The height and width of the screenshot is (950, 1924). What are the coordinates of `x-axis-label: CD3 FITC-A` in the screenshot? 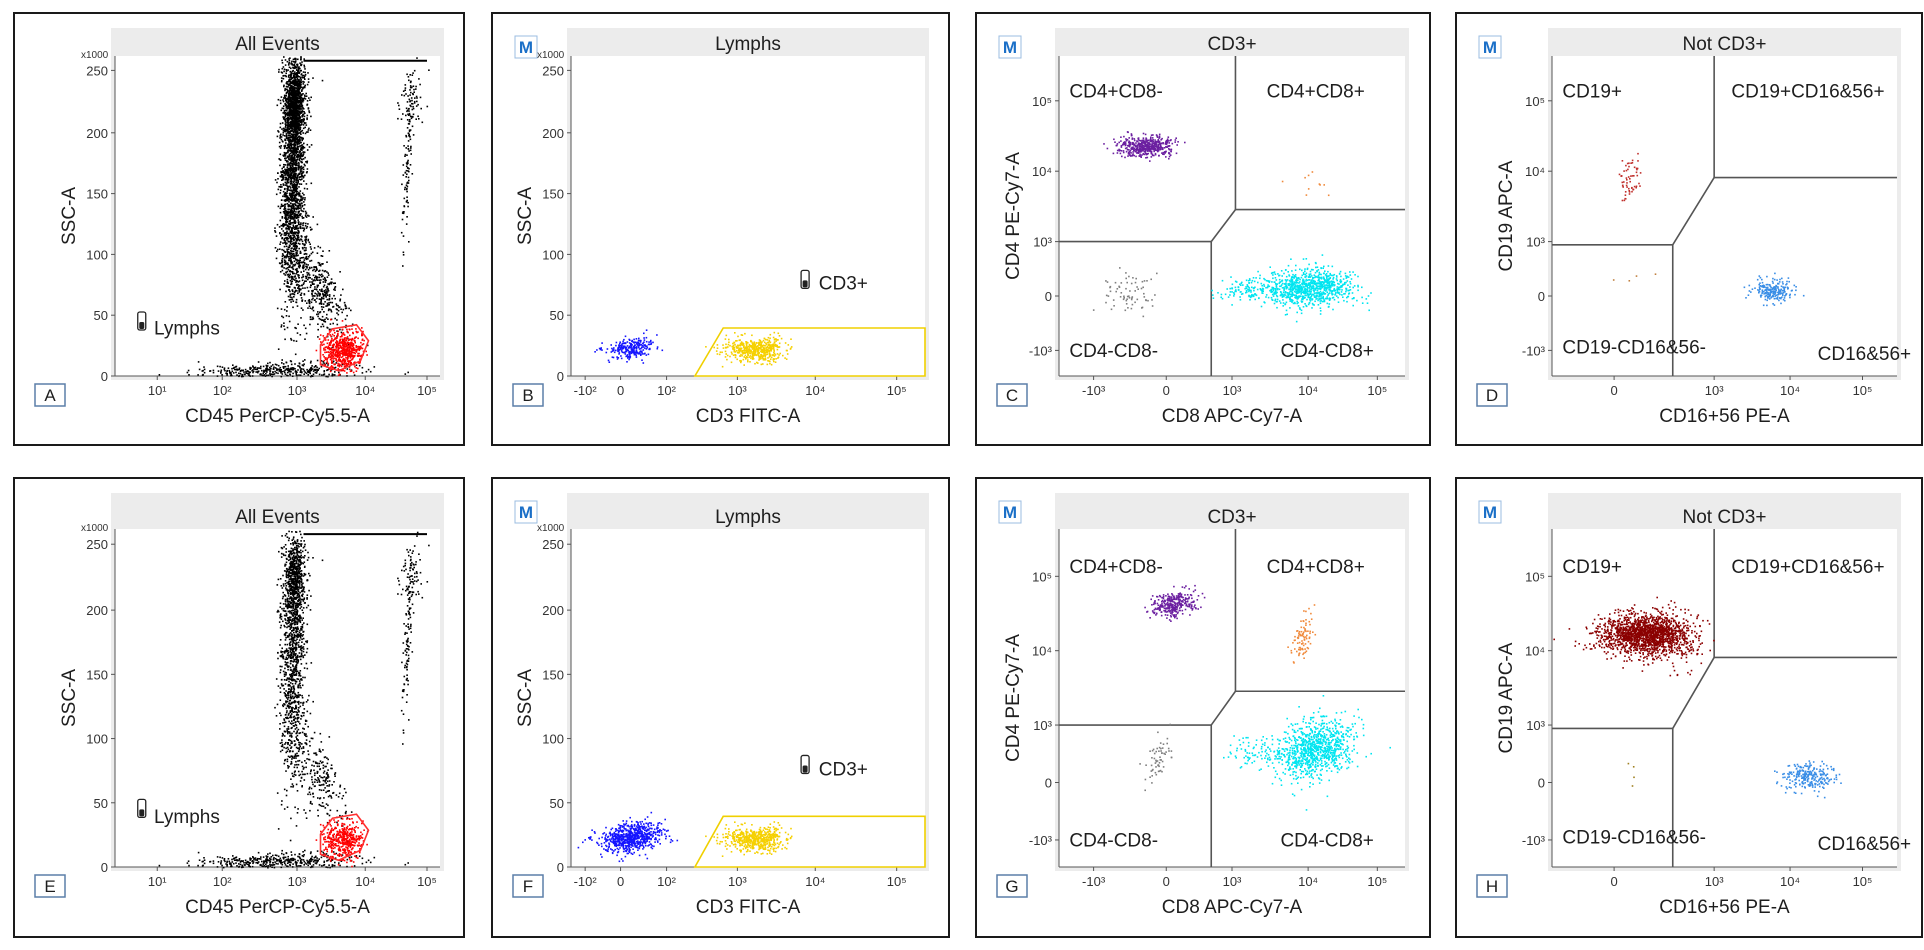 It's located at (748, 416).